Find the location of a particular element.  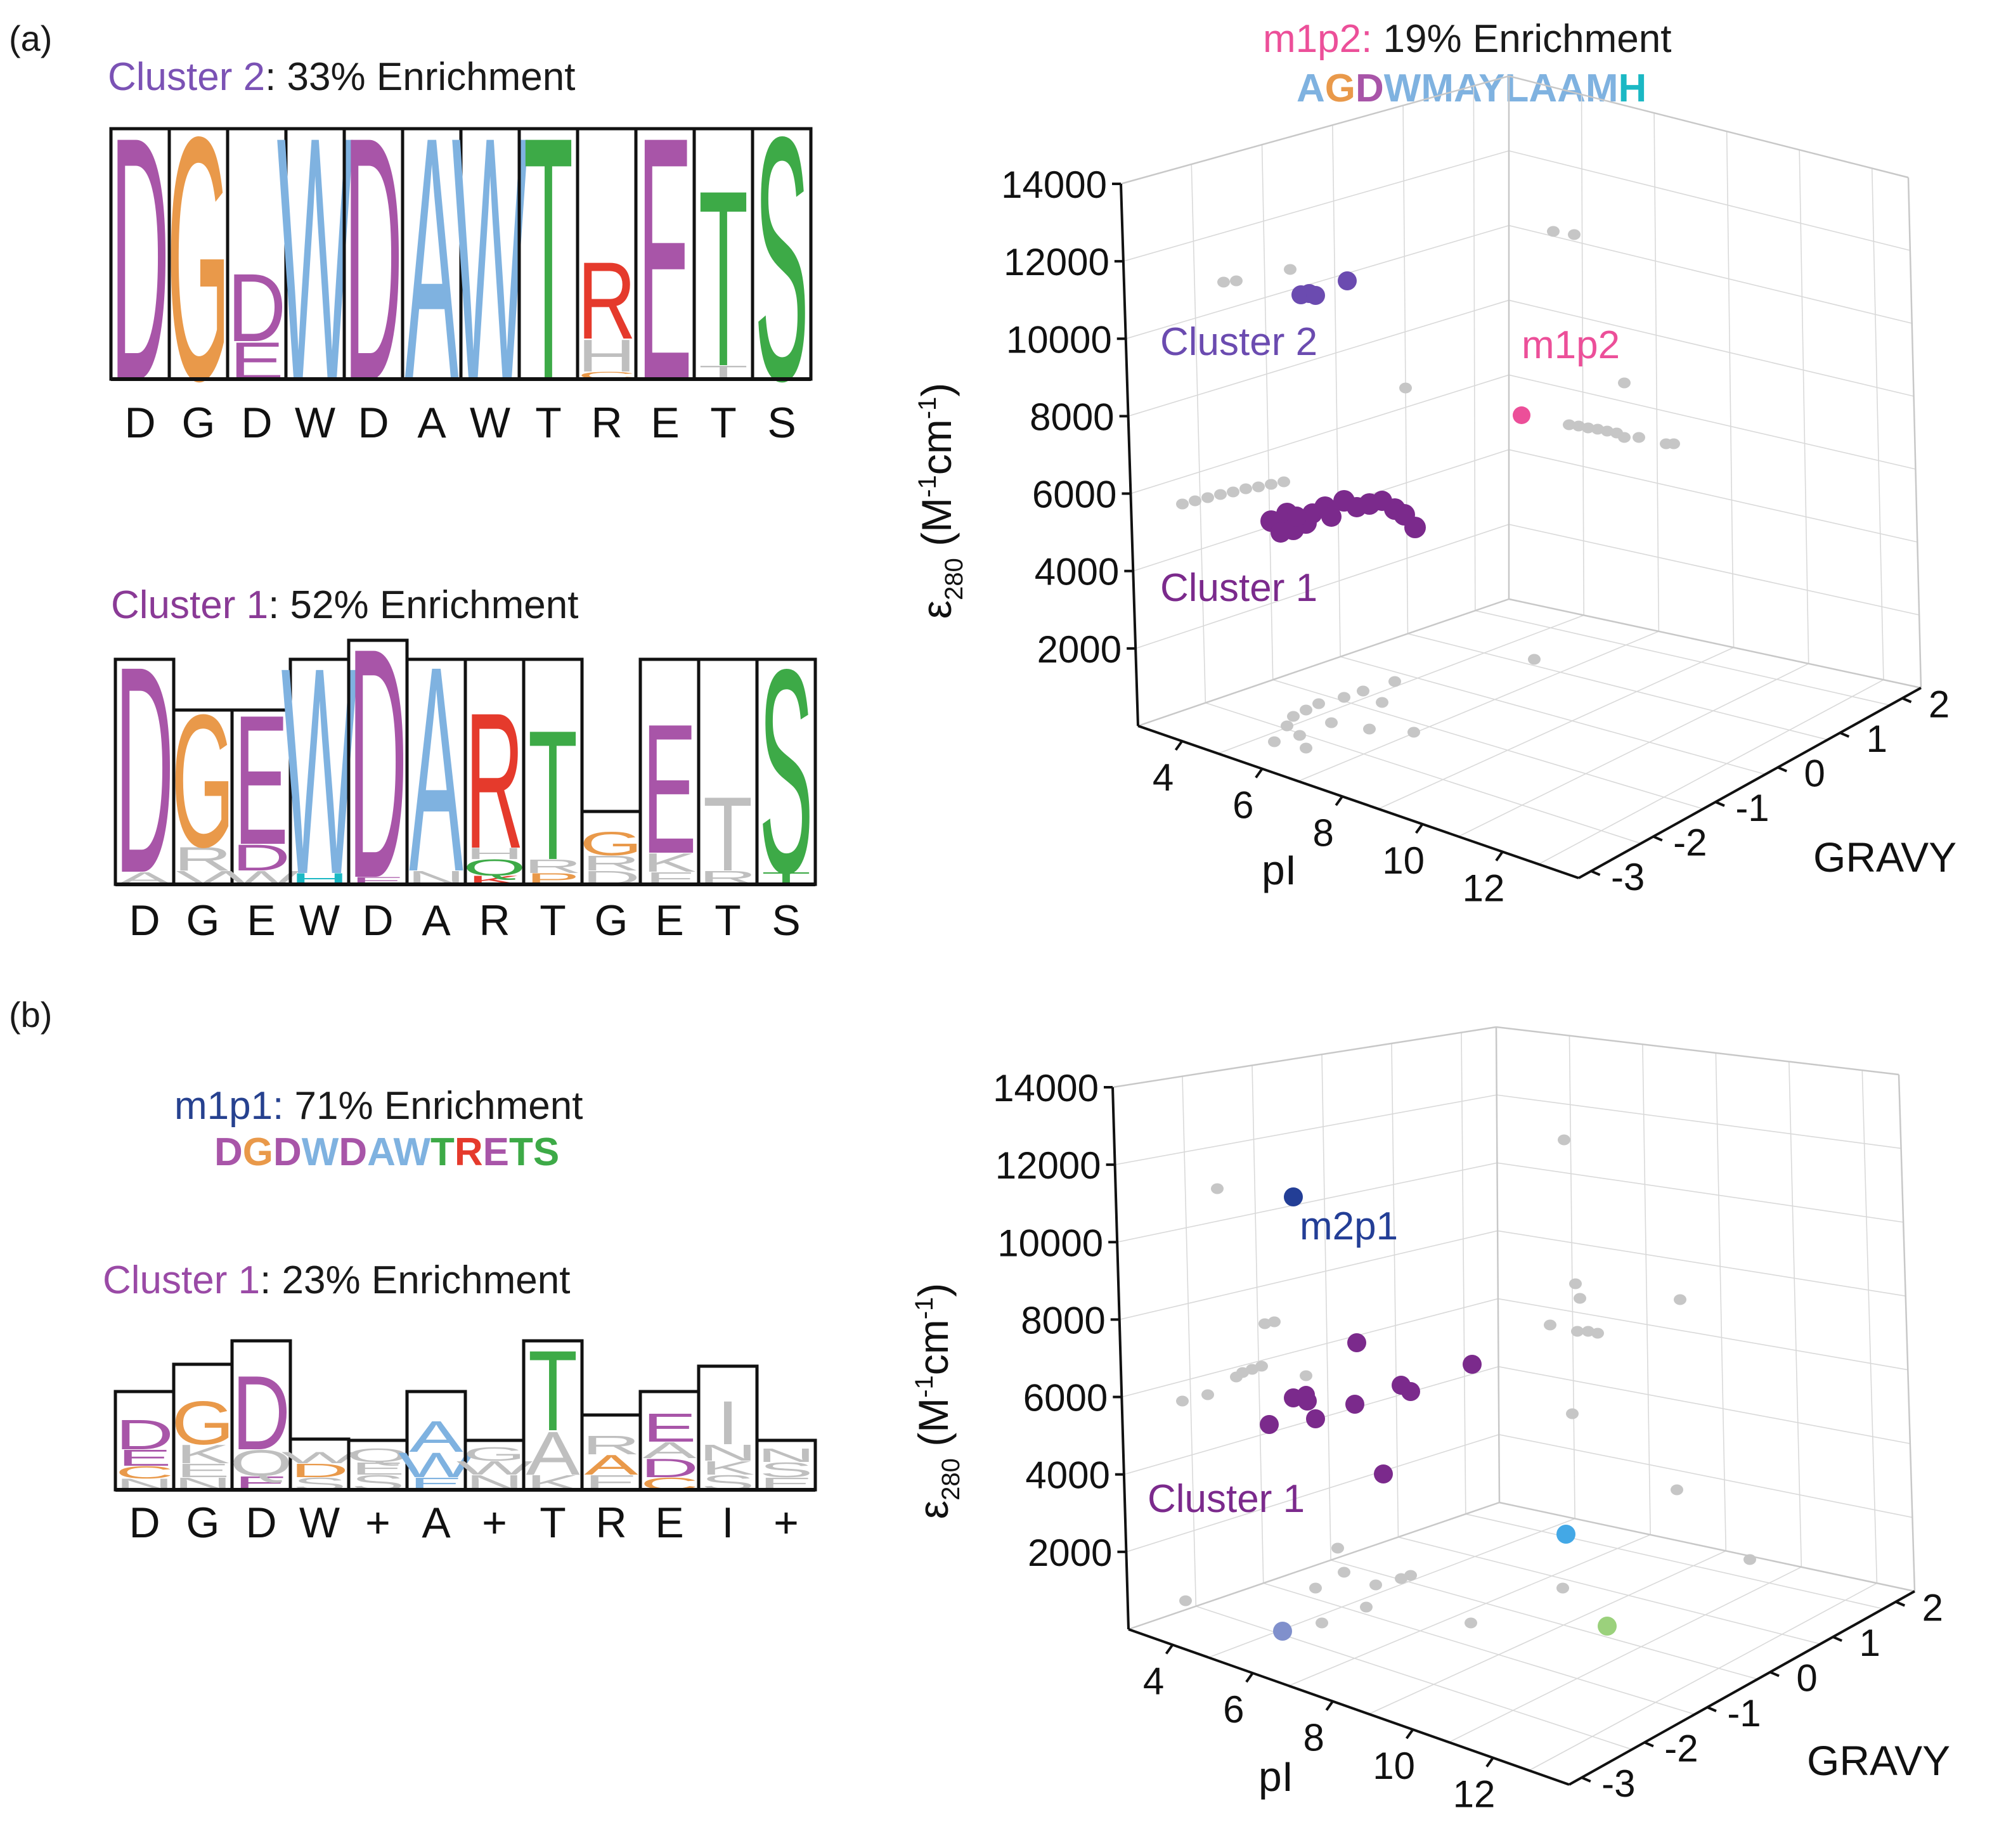

z-axis-title: ε280 (M-1cm-1) is located at coordinates (938, 1401).